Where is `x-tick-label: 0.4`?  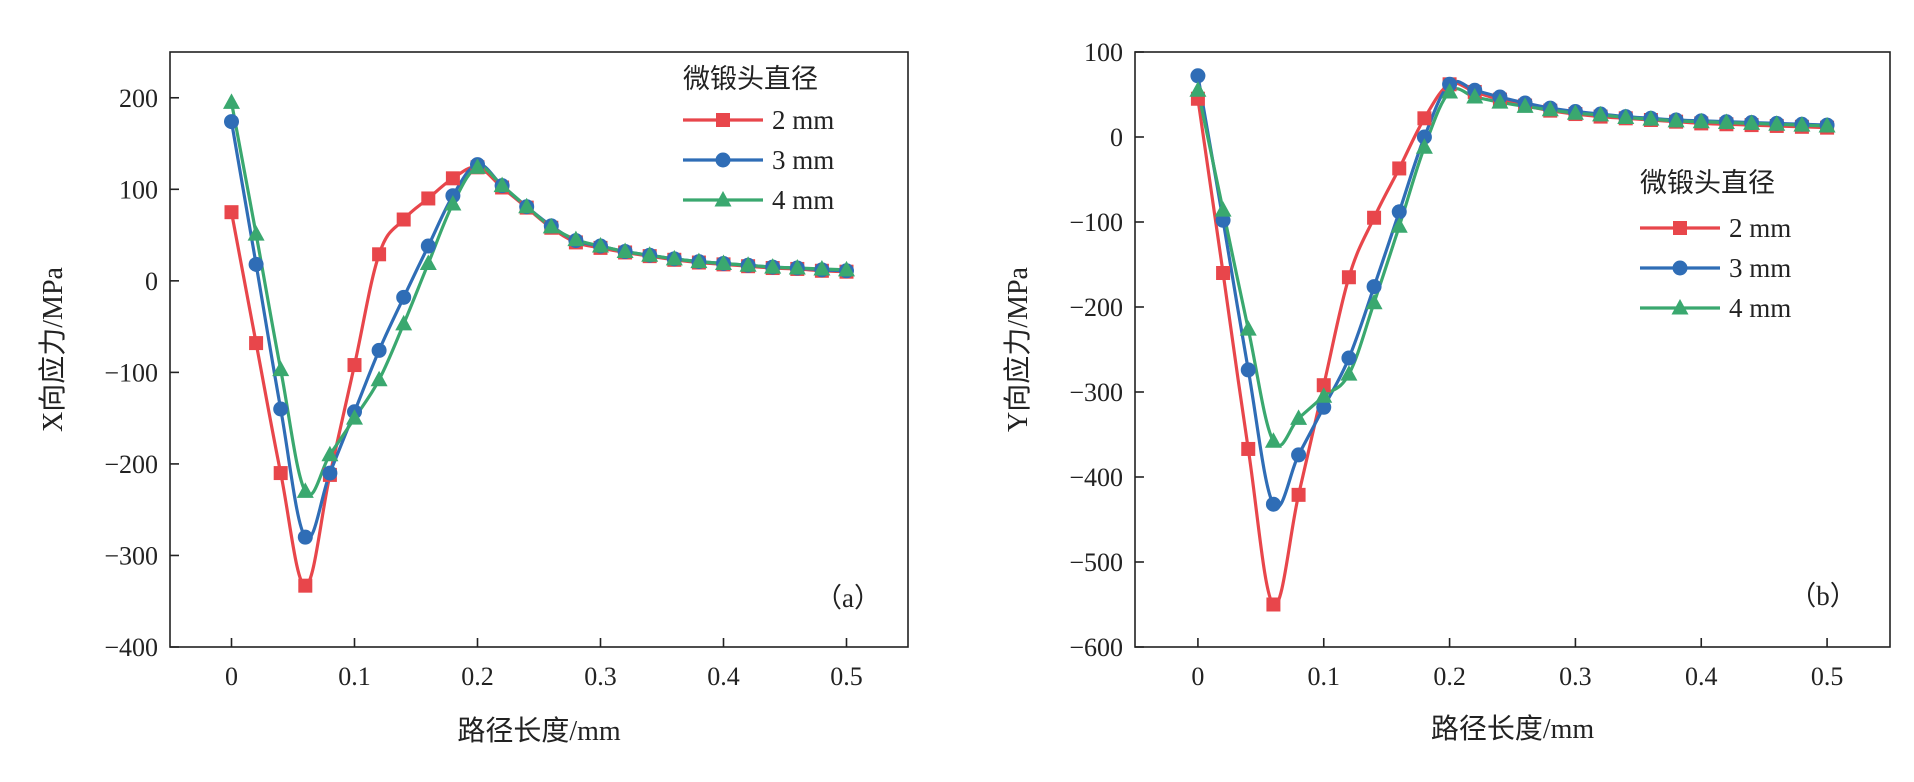 x-tick-label: 0.4 is located at coordinates (723, 676).